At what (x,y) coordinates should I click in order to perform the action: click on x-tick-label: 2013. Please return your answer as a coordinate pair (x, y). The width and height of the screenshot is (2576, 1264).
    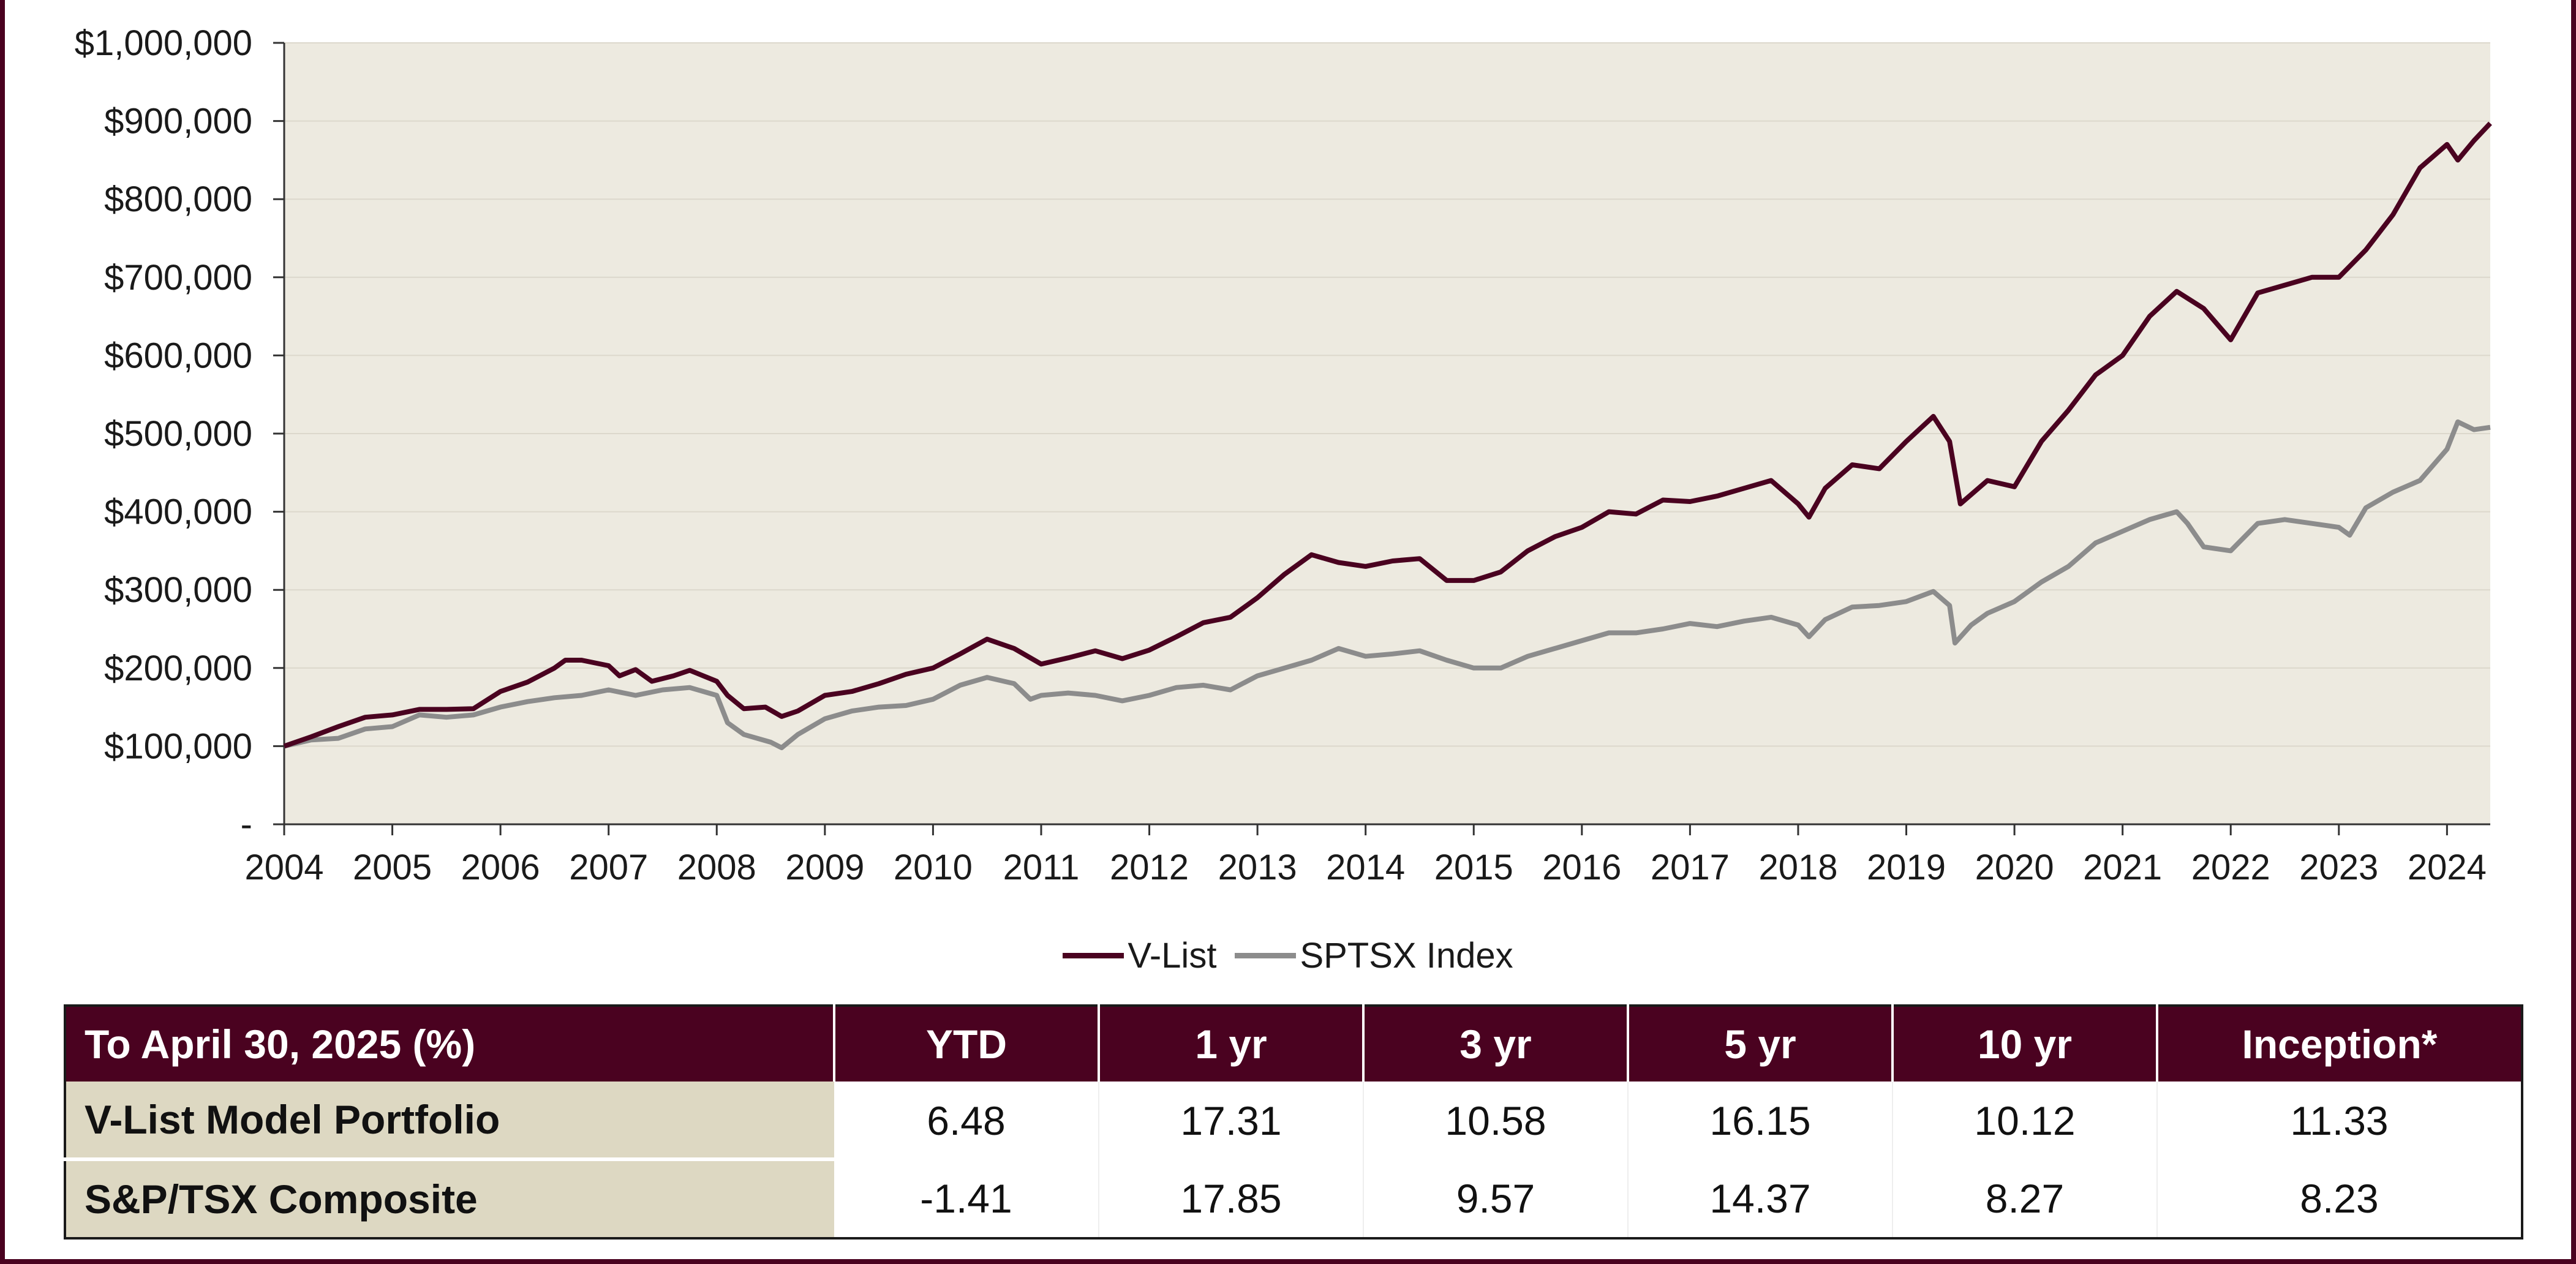
    Looking at the image, I should click on (1258, 867).